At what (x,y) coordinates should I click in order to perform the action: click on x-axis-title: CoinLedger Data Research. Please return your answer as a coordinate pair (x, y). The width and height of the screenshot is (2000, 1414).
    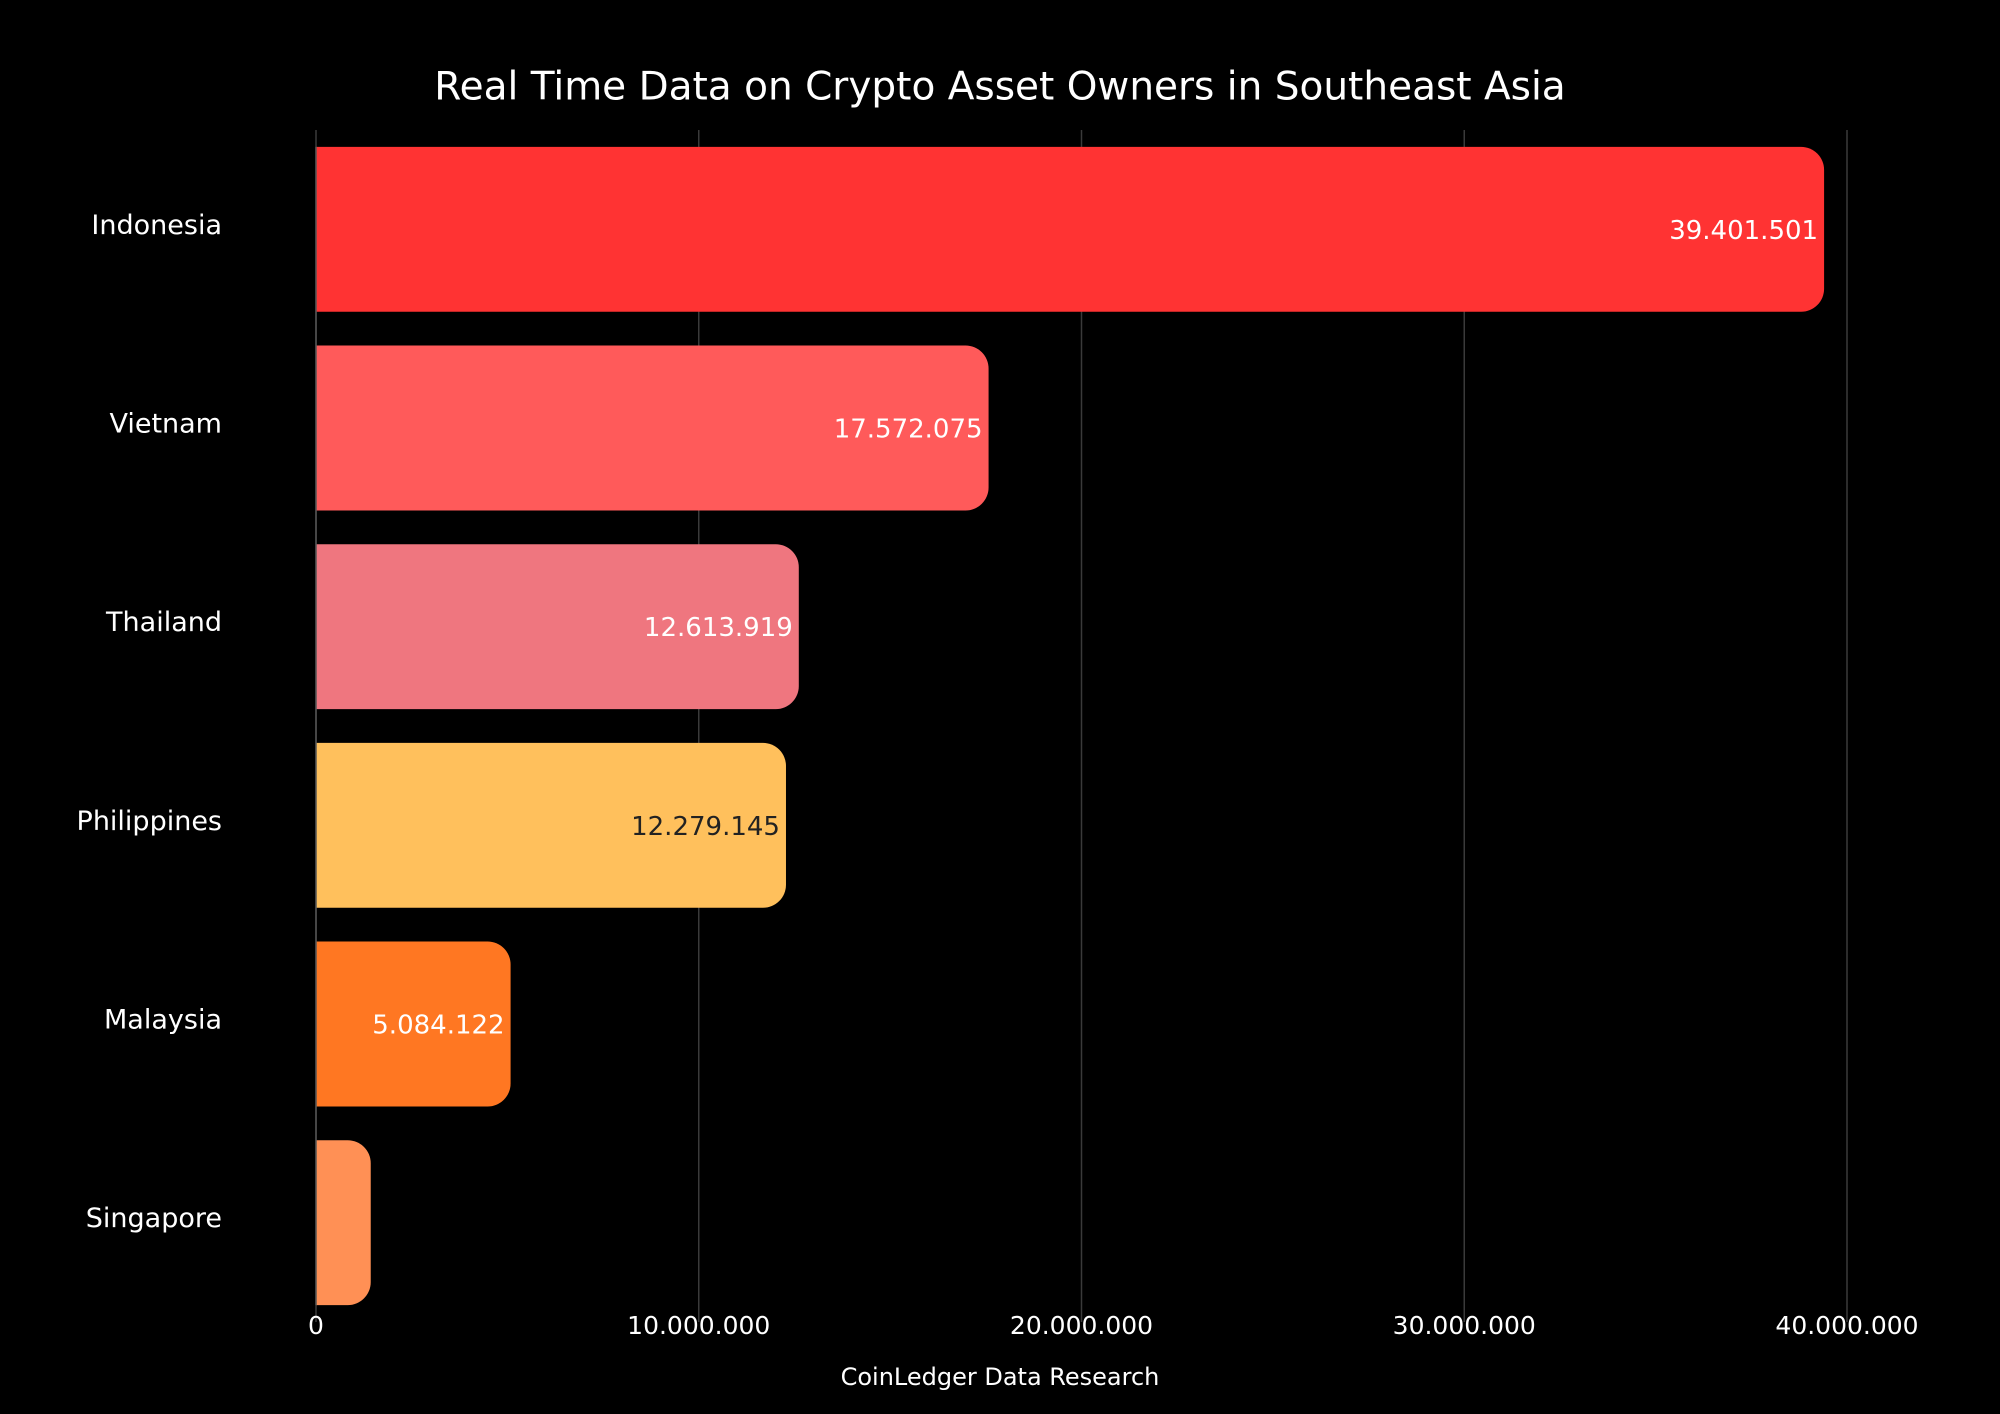
    Looking at the image, I should click on (1000, 1377).